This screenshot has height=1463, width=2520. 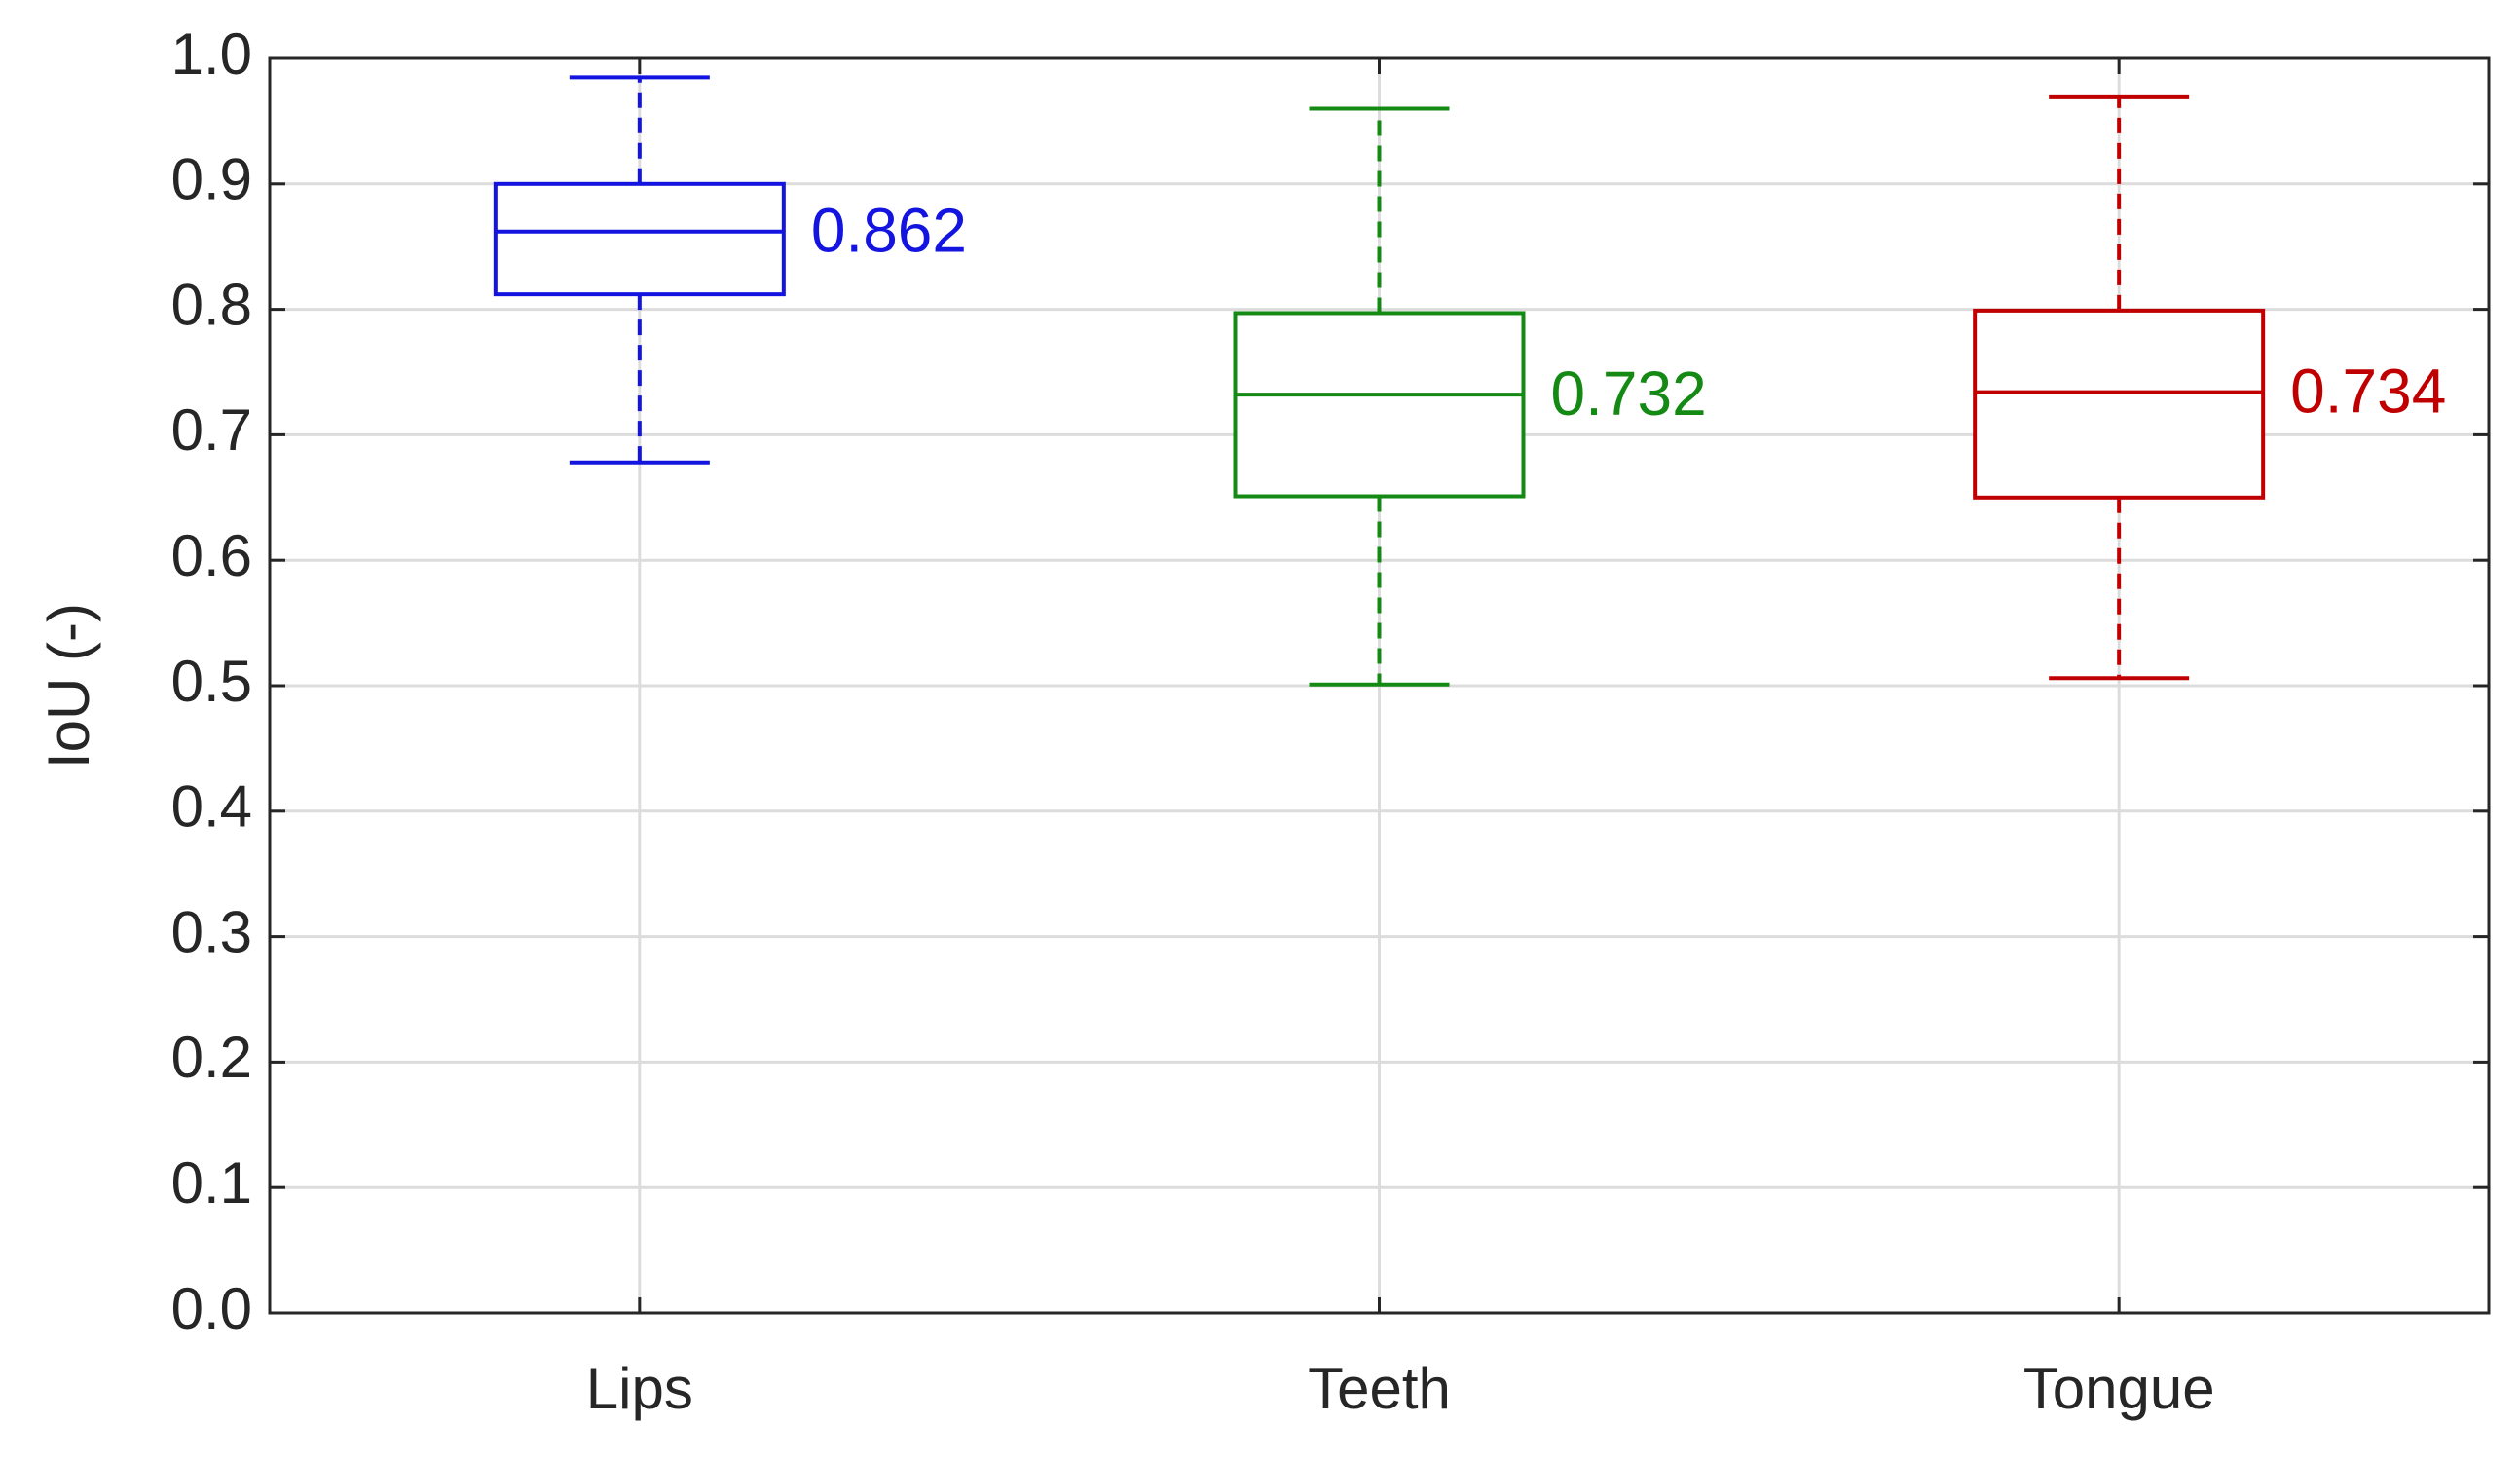 I want to click on y-tick-label: 0.9, so click(x=211, y=179).